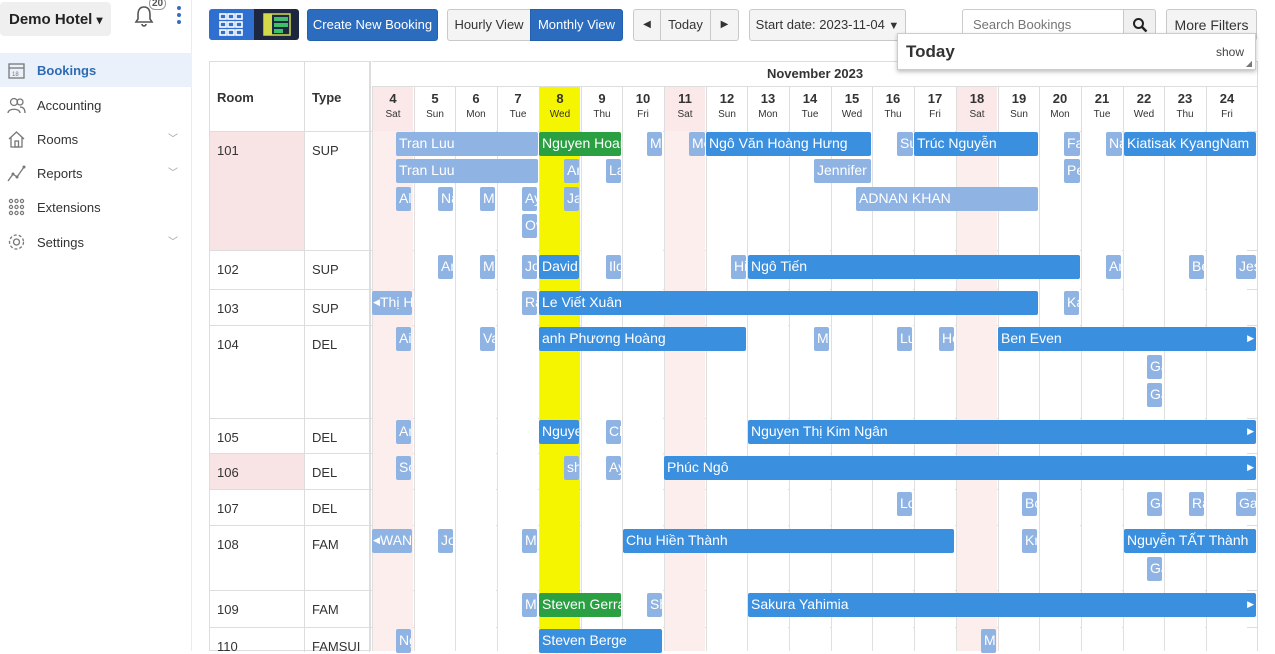  I want to click on booking-block: Ch, so click(613, 432).